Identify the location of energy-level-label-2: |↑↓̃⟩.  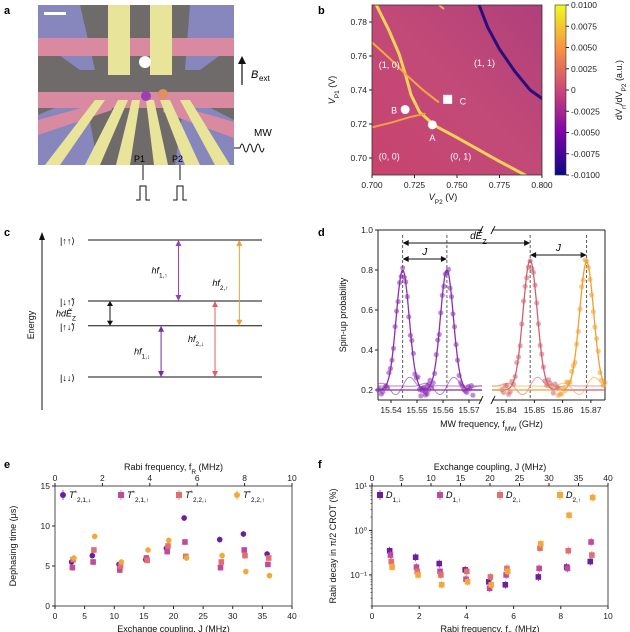
(67, 327).